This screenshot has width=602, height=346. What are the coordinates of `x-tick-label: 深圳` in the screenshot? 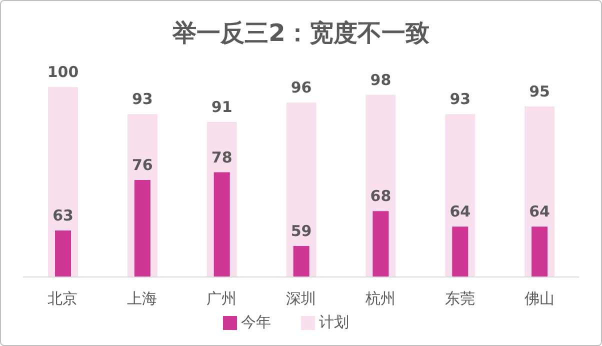 It's located at (301, 299).